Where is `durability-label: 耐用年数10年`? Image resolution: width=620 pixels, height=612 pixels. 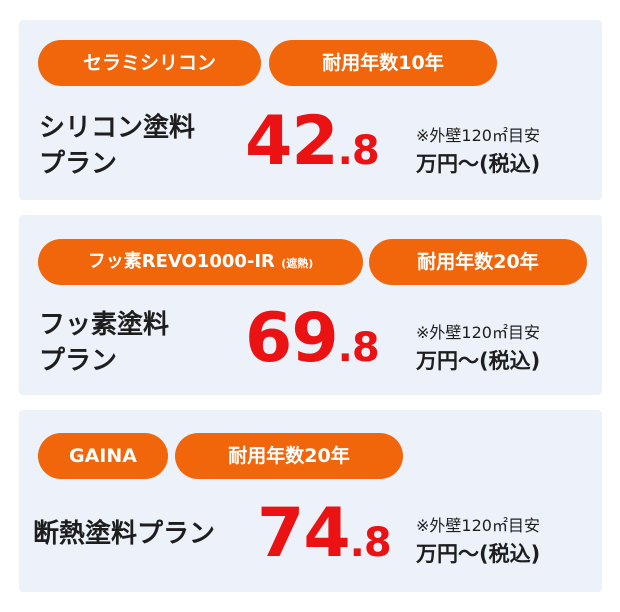 durability-label: 耐用年数10年 is located at coordinates (383, 63).